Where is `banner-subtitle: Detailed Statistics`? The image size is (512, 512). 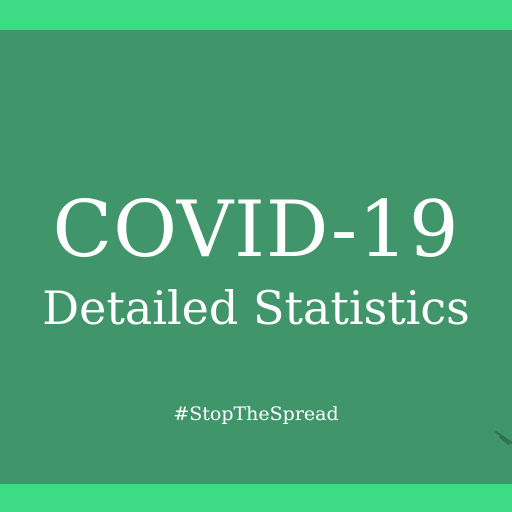 banner-subtitle: Detailed Statistics is located at coordinates (256, 308).